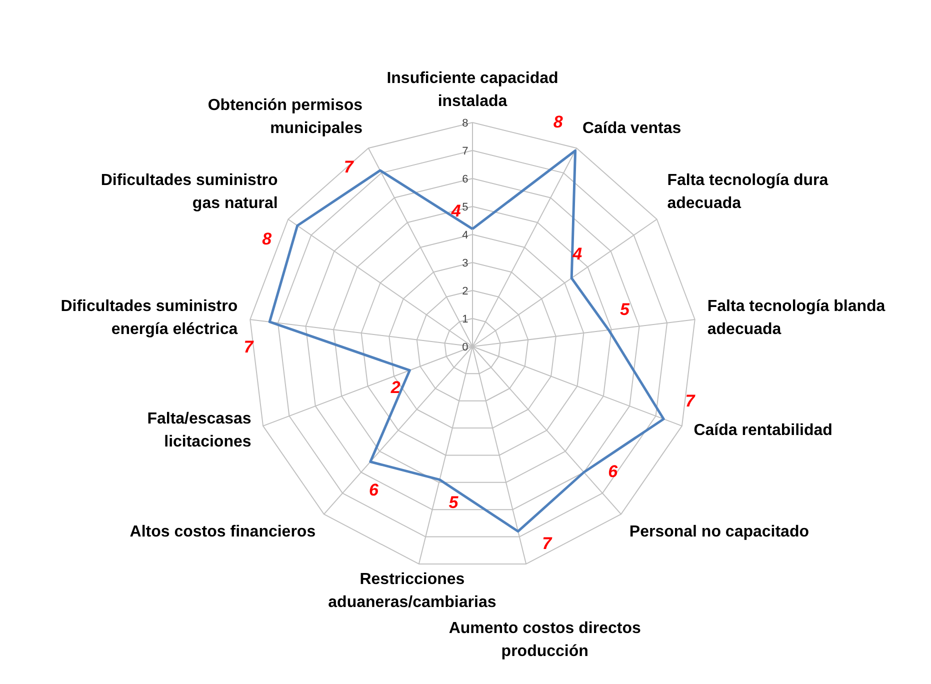 The height and width of the screenshot is (684, 931). I want to click on y-tick-label: 2, so click(465, 292).